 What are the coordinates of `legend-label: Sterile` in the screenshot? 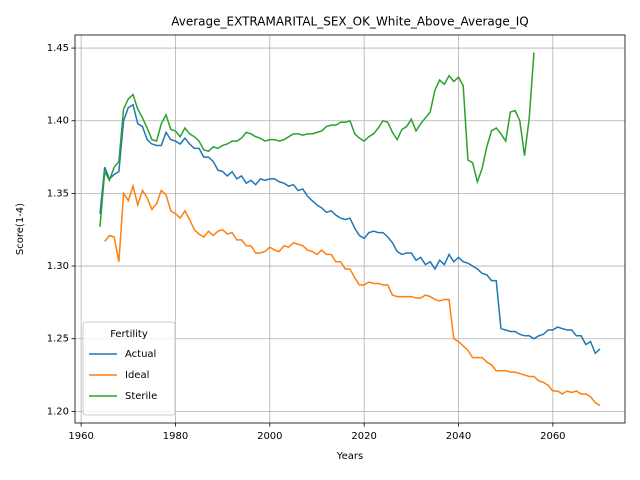 It's located at (141, 396).